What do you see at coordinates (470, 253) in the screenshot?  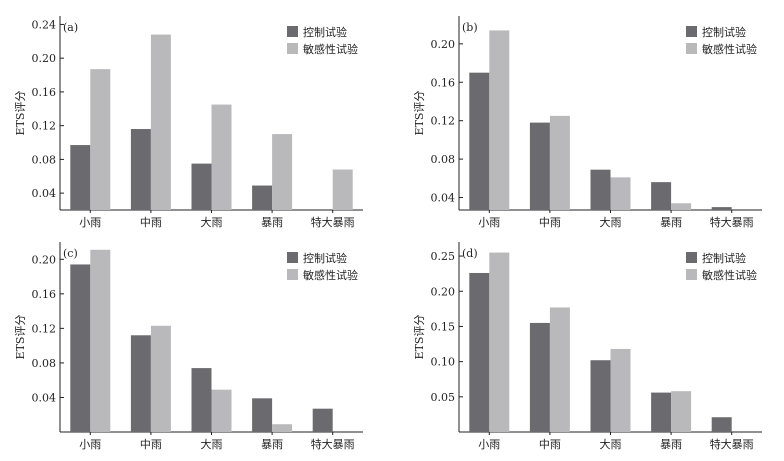 I see `panel-label: (d)` at bounding box center [470, 253].